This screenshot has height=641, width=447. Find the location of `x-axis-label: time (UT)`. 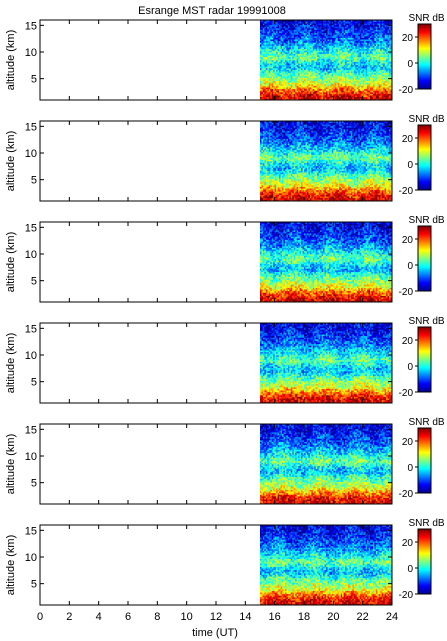

x-axis-label: time (UT) is located at coordinates (215, 633).